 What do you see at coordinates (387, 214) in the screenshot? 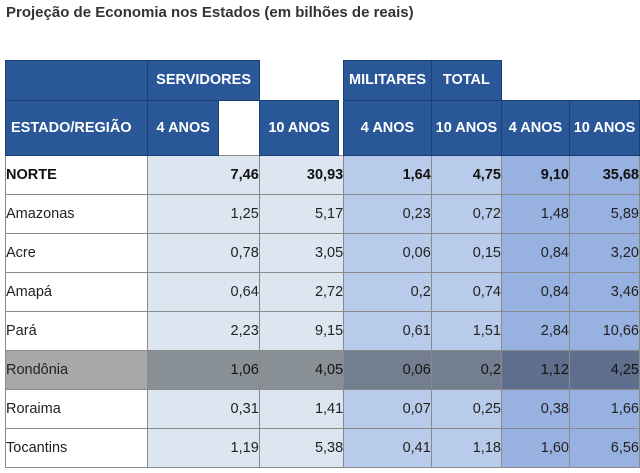
I see `cell-militares-4: 0,23` at bounding box center [387, 214].